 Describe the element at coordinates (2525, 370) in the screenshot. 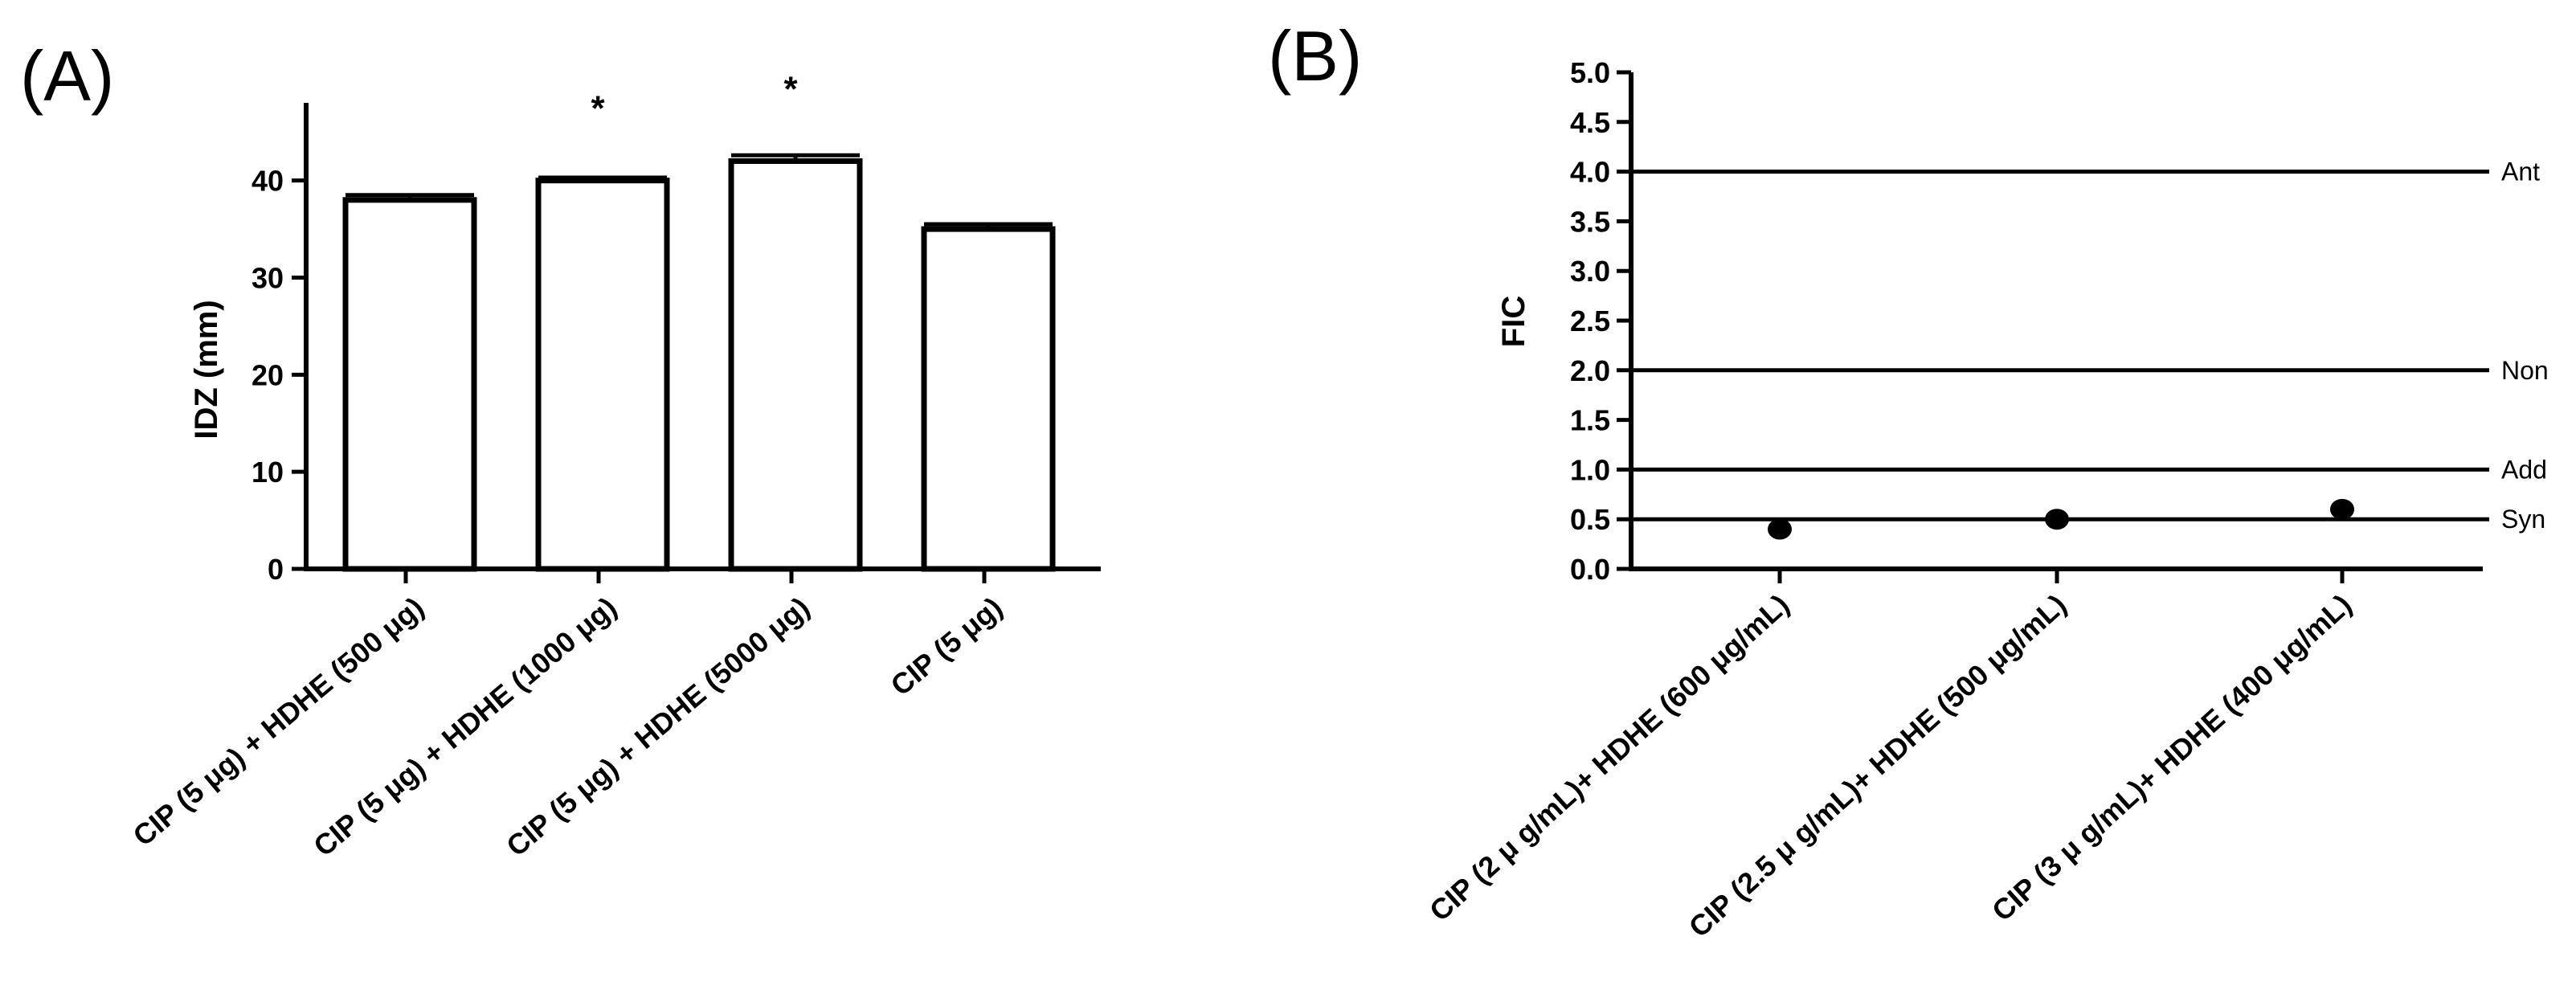

I see `reference-line-label: Non` at that location.